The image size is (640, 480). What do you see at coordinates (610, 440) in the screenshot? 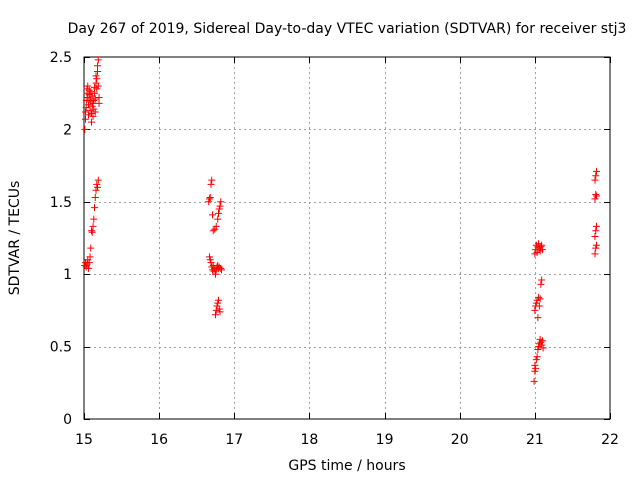
I see `x-tick-label: 22` at bounding box center [610, 440].